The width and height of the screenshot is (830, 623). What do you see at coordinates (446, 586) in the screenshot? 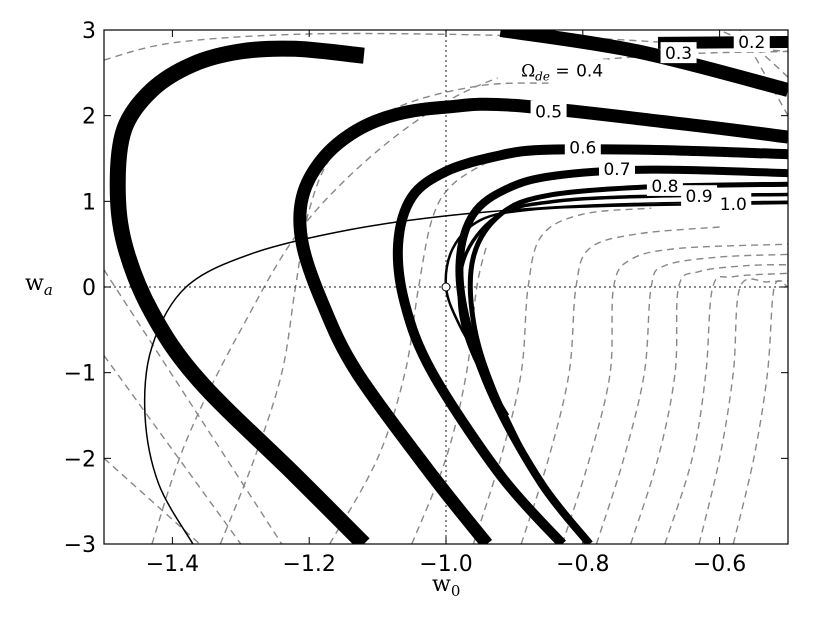
I see `x-axis-label: w0` at bounding box center [446, 586].